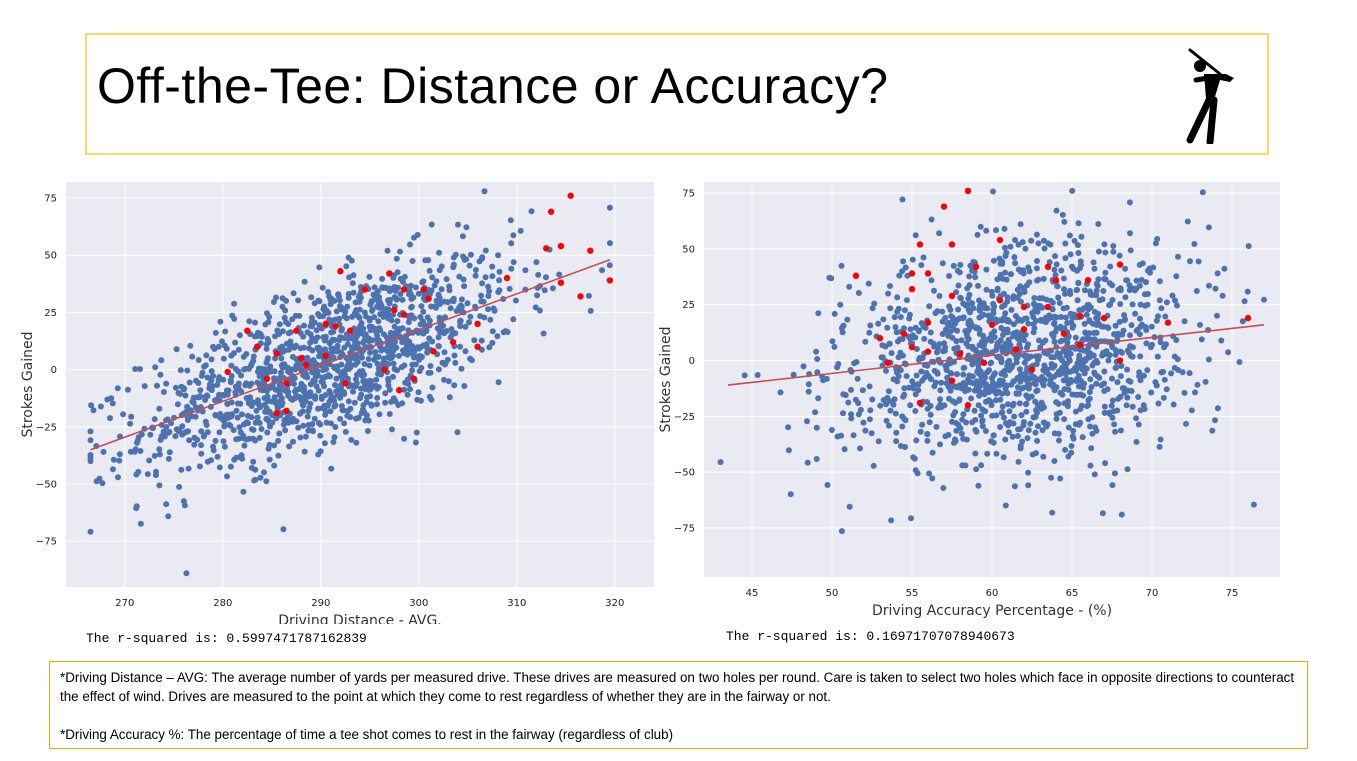 Image resolution: width=1357 pixels, height=761 pixels. Describe the element at coordinates (46, 542) in the screenshot. I see `y-tick-label: −75` at that location.